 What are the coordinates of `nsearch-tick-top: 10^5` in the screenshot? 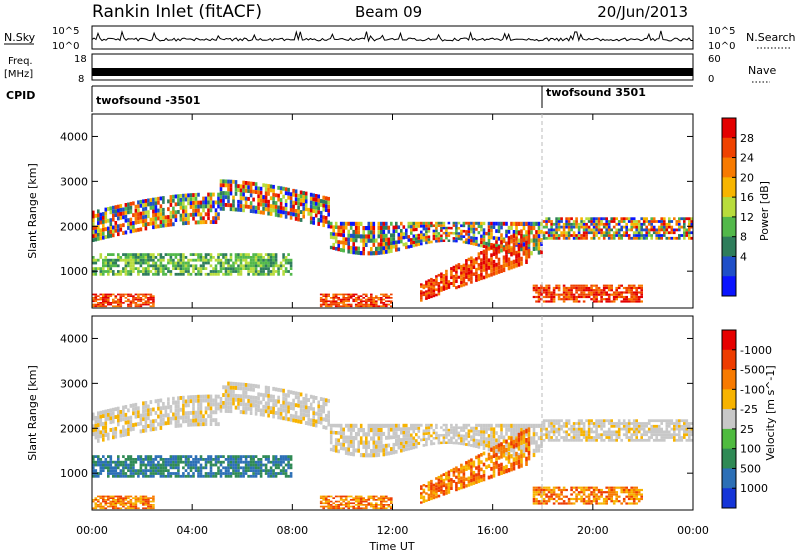 It's located at (721, 31).